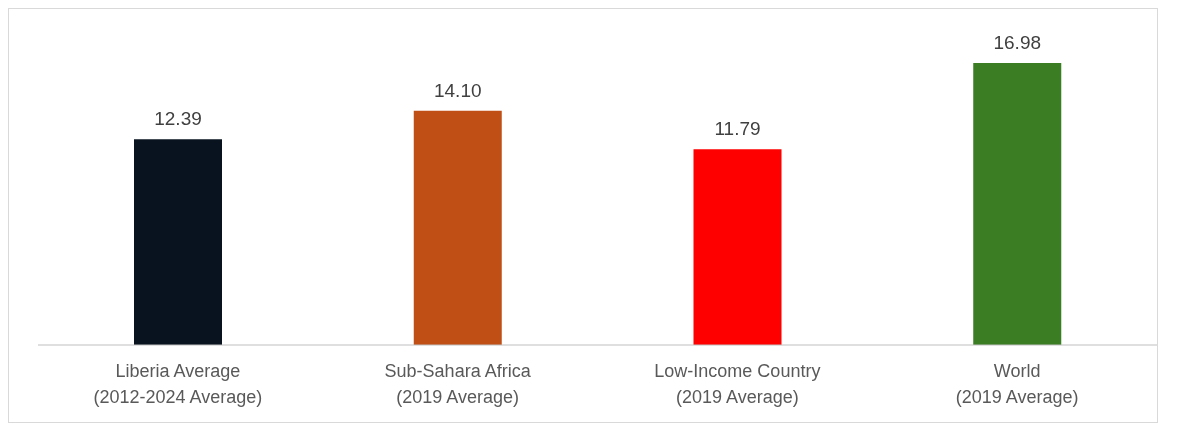  What do you see at coordinates (178, 384) in the screenshot?
I see `x-tick-label: Liberia Average (2012-2024 Average)` at bounding box center [178, 384].